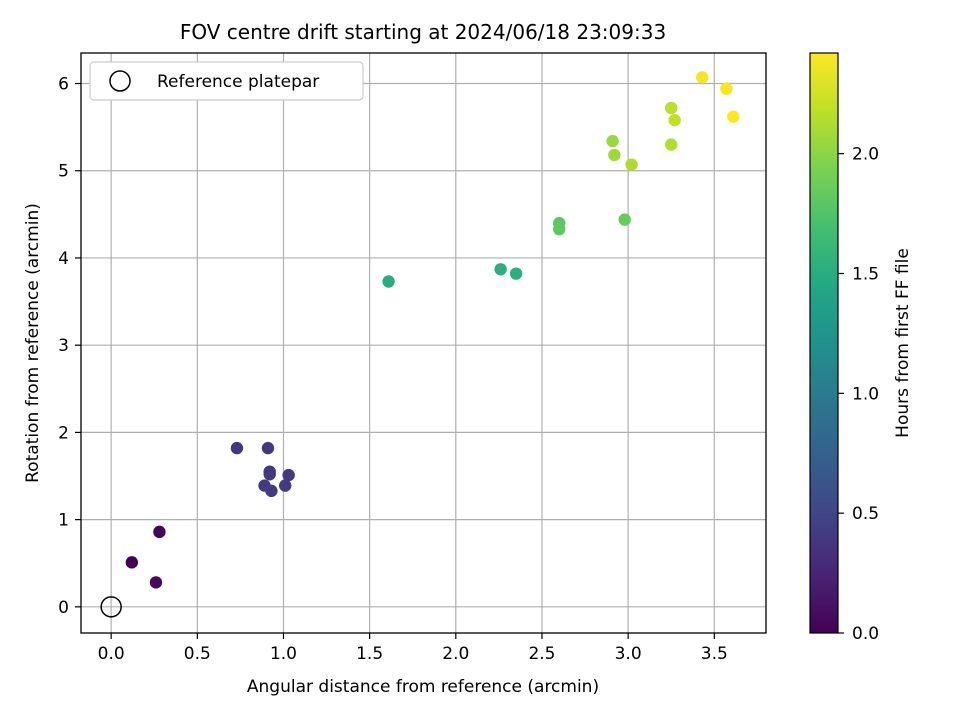 This screenshot has height=720, width=960. I want to click on y-tick-label: 4, so click(63, 259).